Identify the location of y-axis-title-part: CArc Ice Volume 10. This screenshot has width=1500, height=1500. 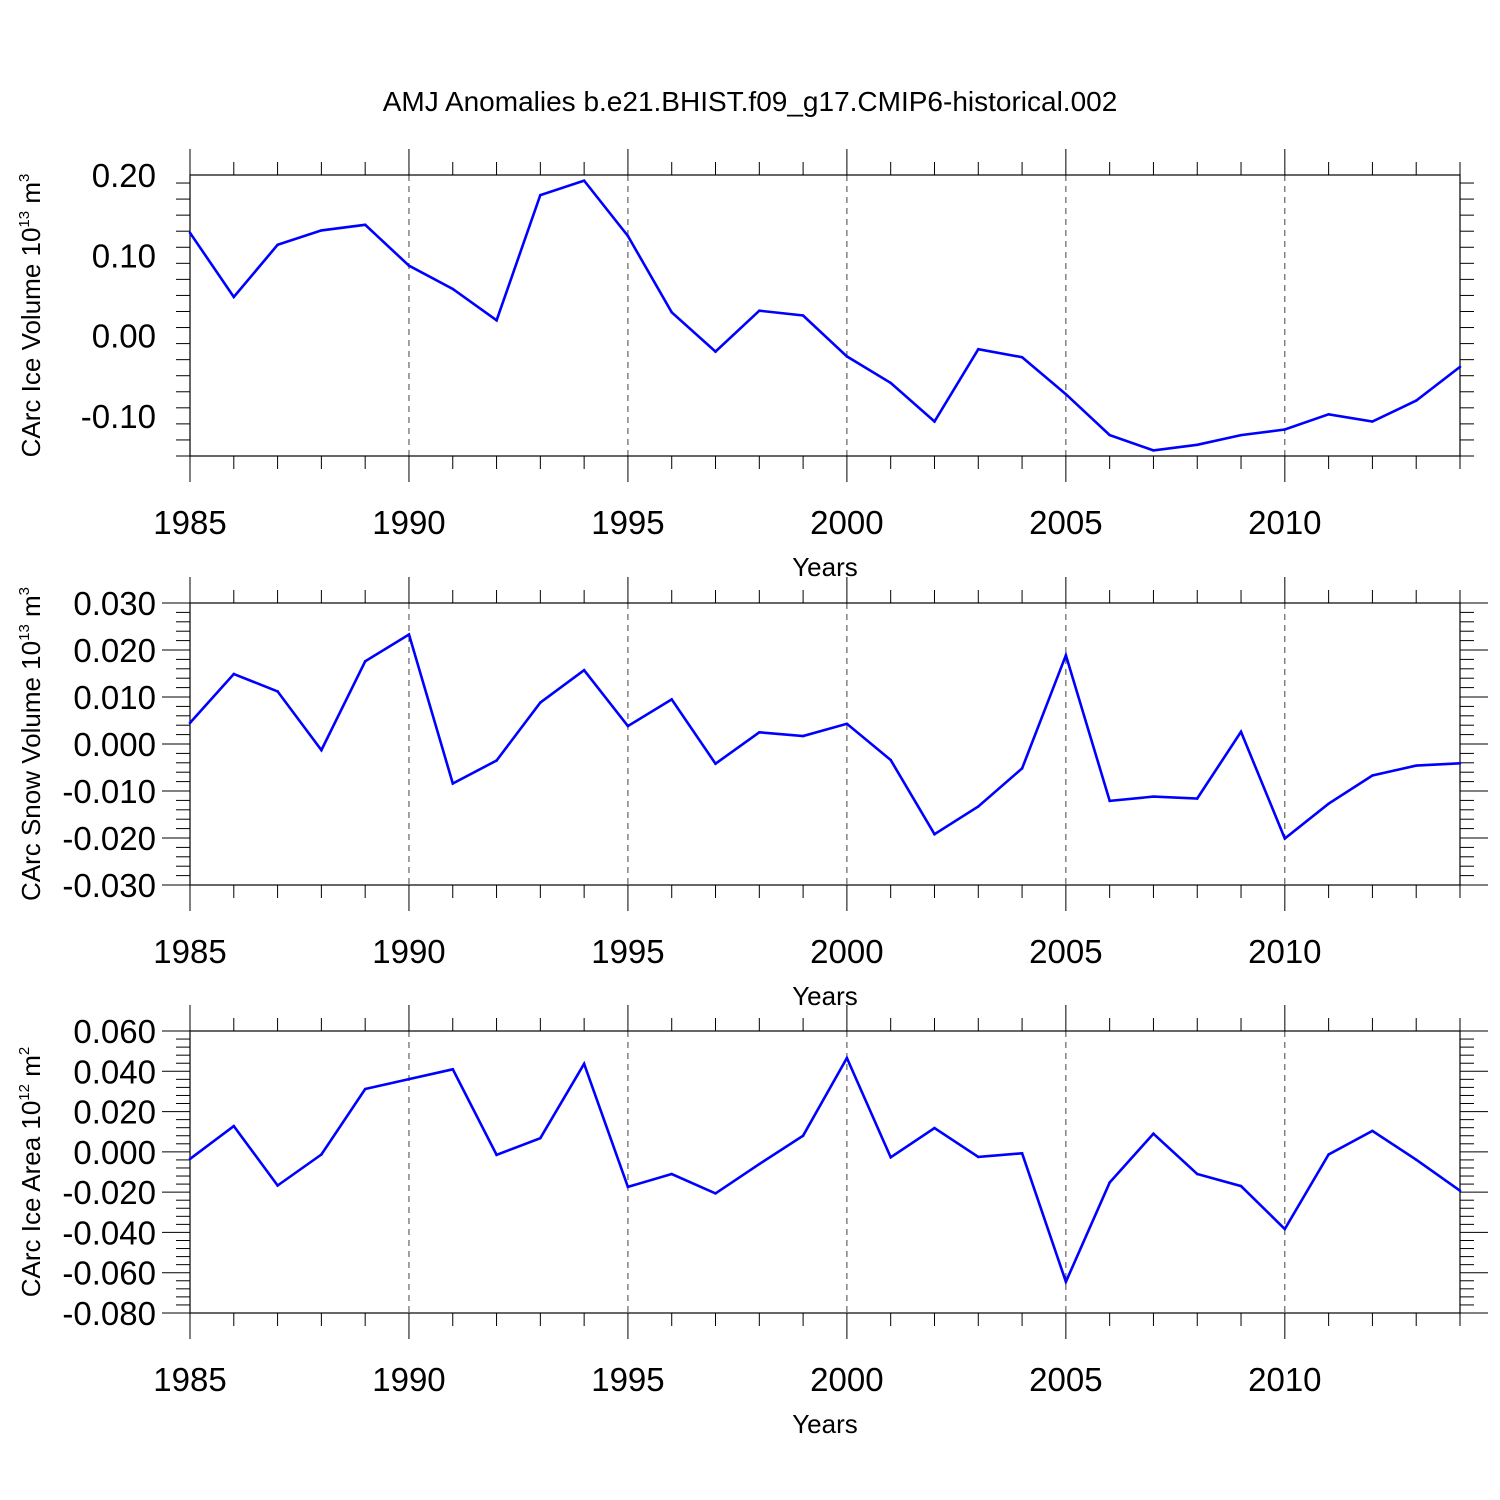
(31, 343).